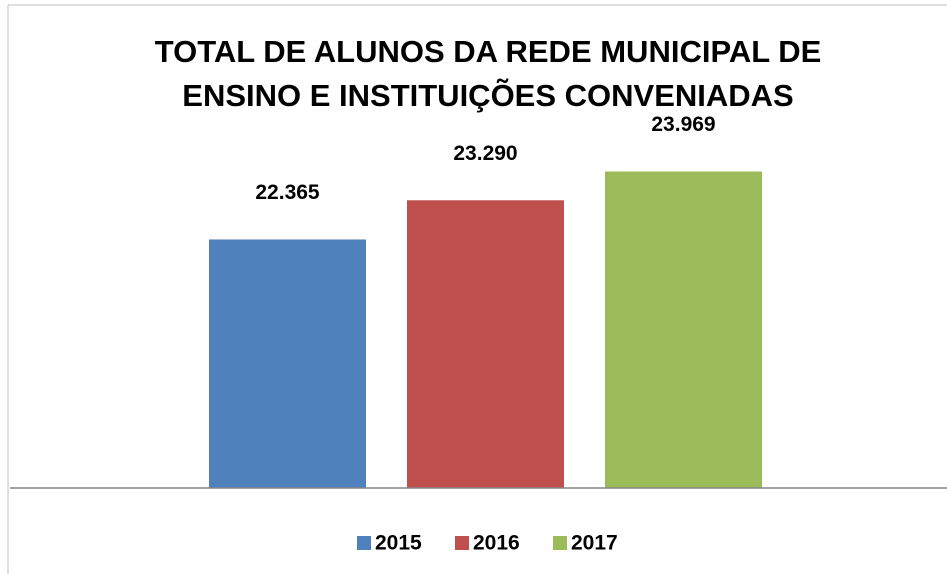  What do you see at coordinates (485, 153) in the screenshot?
I see `value-label: 23.290` at bounding box center [485, 153].